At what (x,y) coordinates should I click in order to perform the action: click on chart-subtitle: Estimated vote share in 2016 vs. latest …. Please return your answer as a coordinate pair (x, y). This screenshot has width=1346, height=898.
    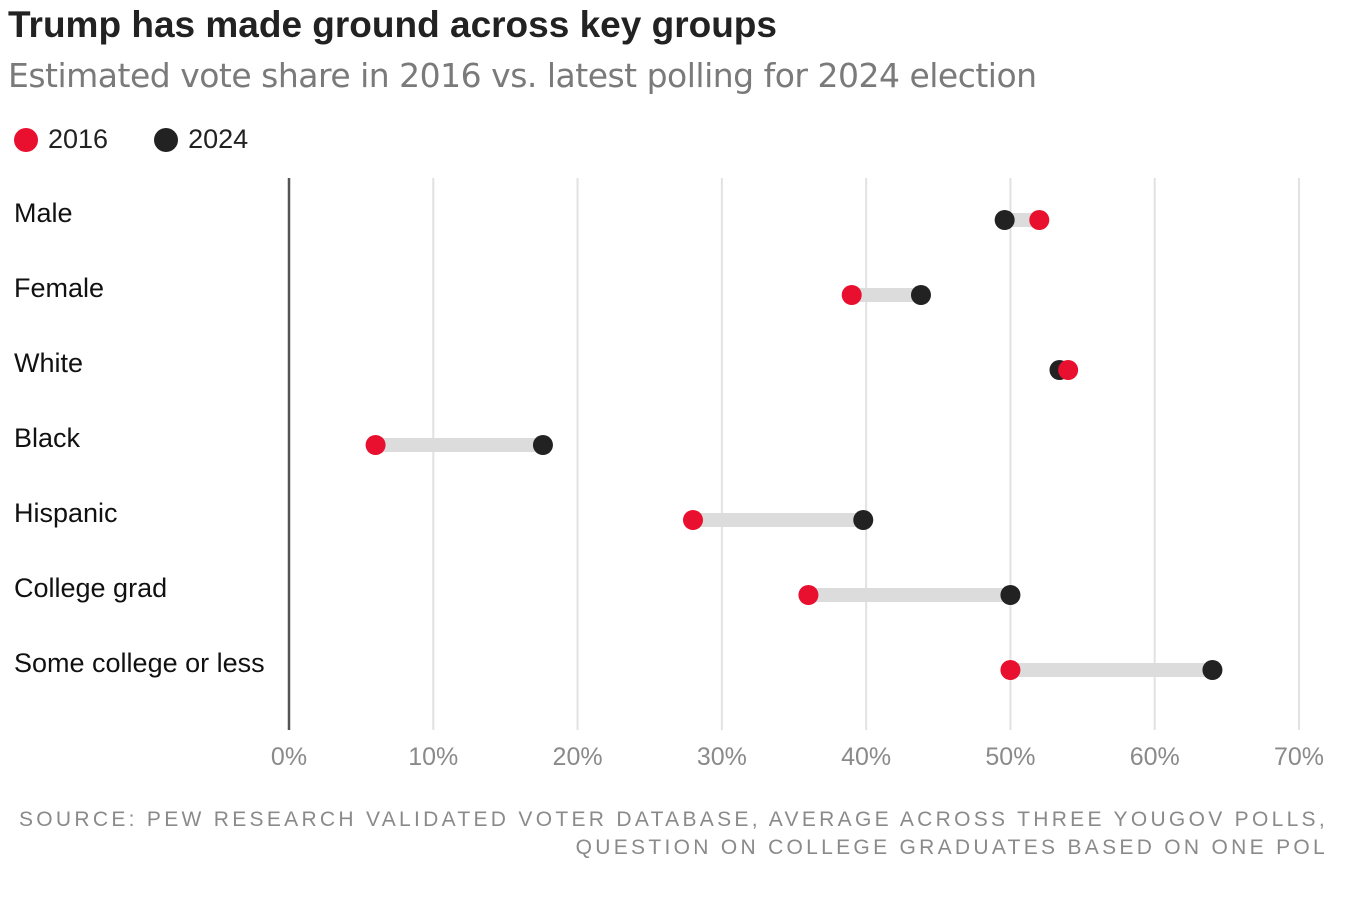
    Looking at the image, I should click on (522, 75).